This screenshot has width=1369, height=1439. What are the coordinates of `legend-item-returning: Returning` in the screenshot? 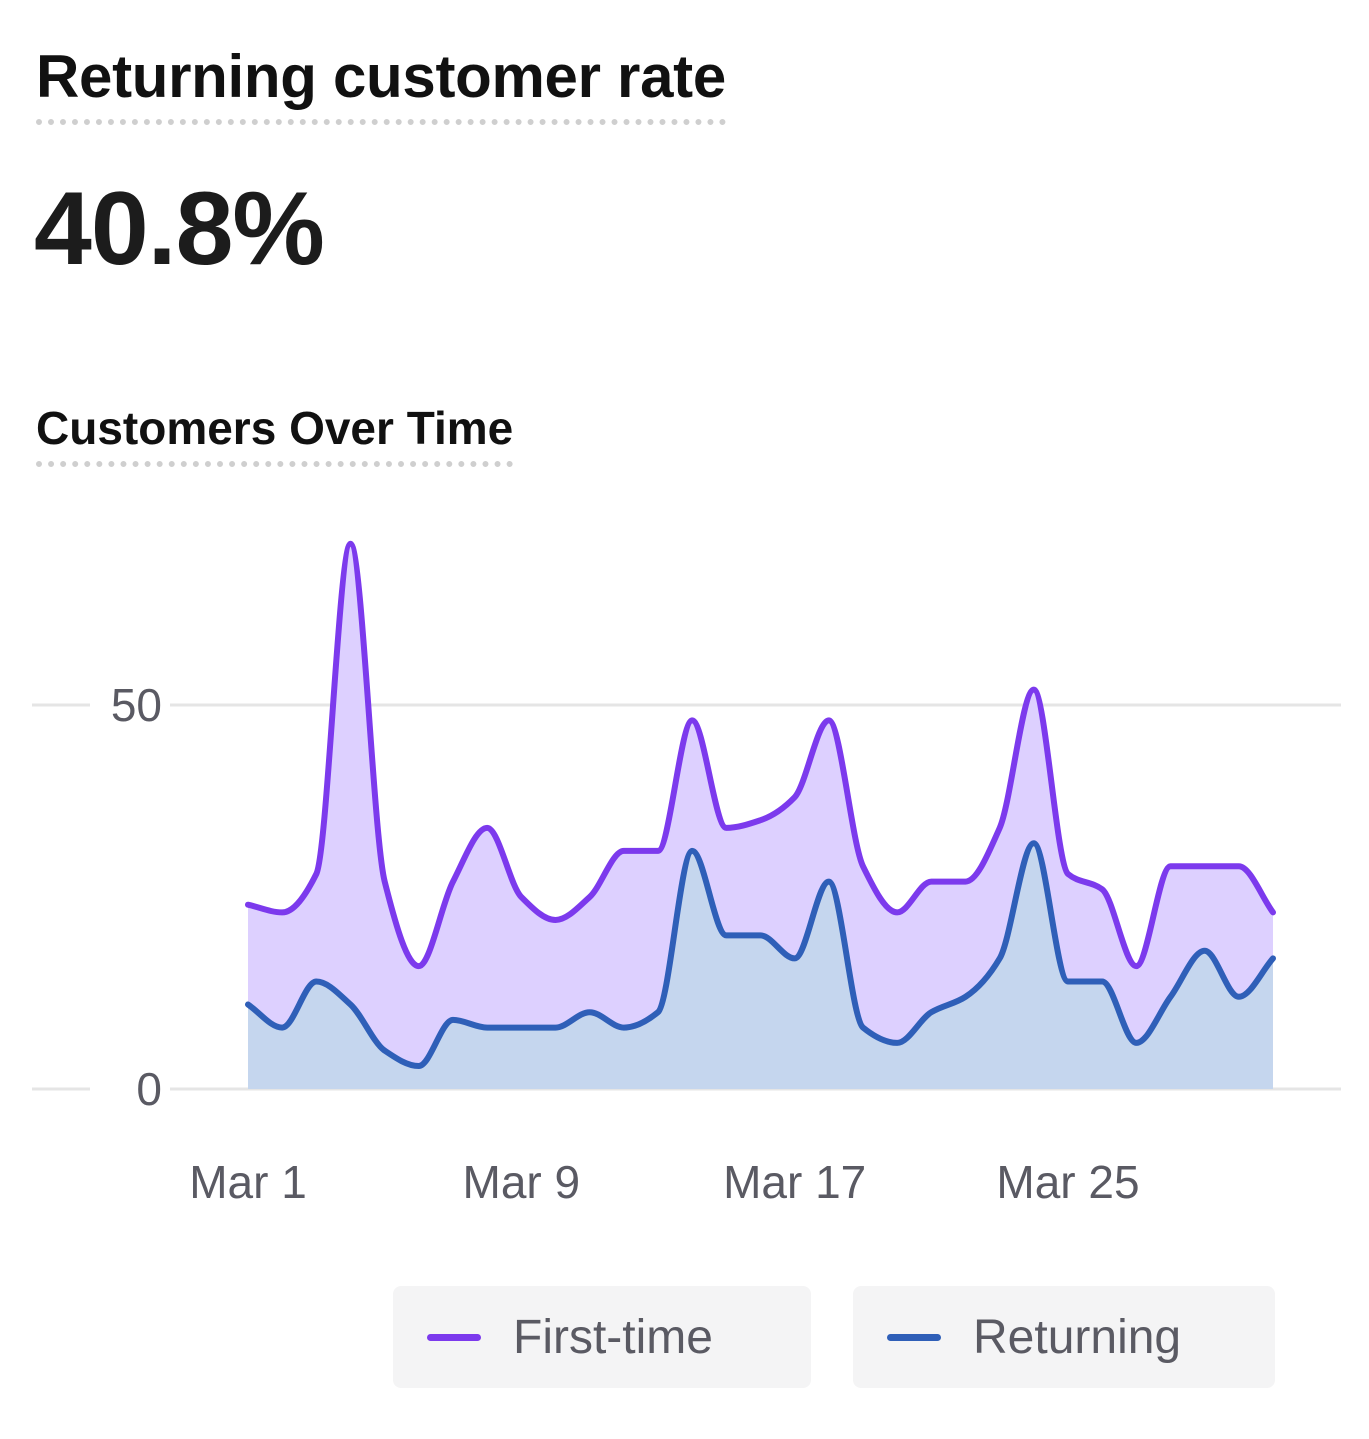 It's located at (1064, 1337).